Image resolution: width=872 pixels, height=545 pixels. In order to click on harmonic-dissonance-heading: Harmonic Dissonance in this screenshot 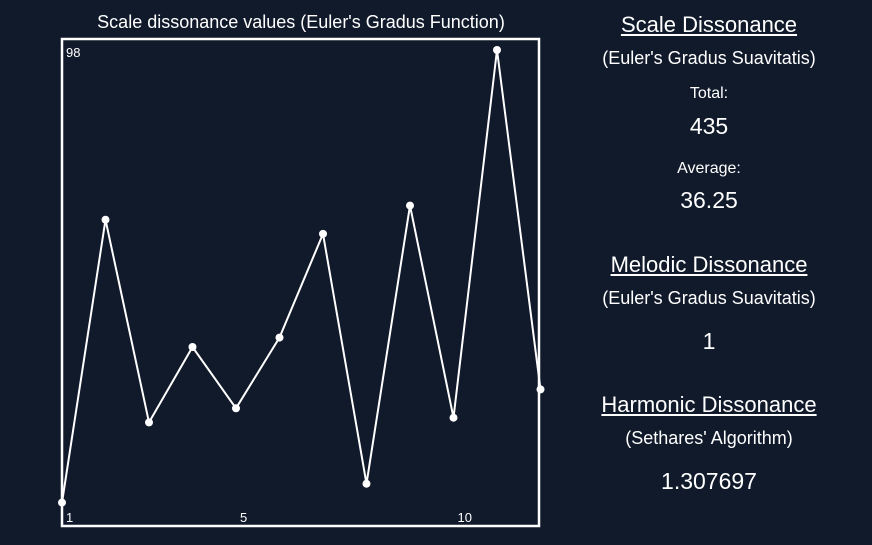, I will do `click(709, 404)`.